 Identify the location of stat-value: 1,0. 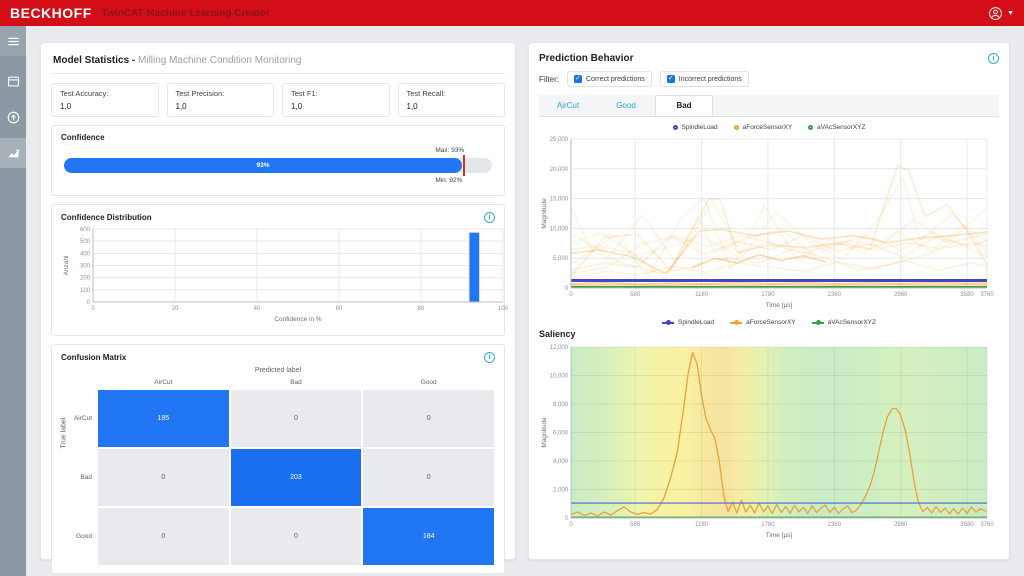
(181, 106).